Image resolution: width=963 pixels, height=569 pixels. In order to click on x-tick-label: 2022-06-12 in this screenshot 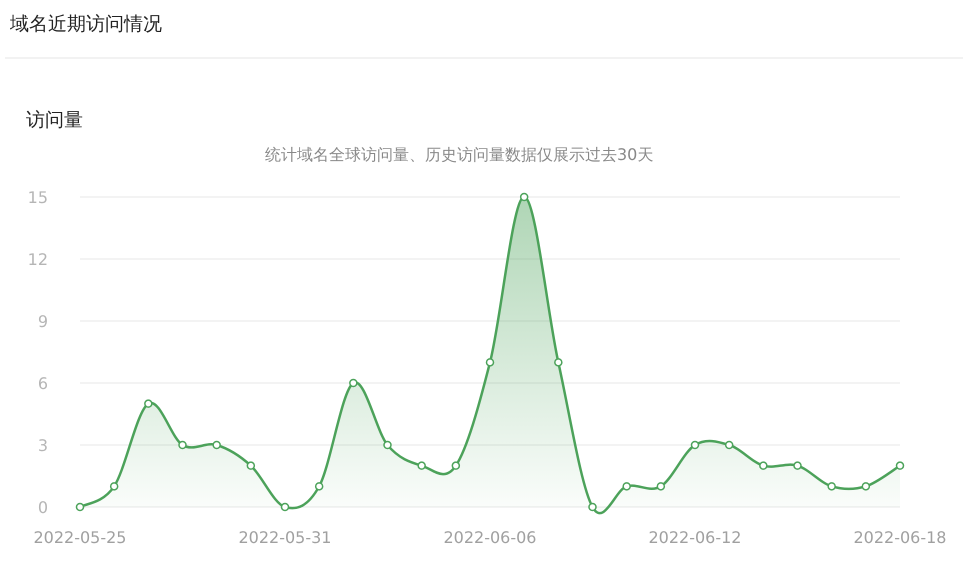, I will do `click(695, 537)`.